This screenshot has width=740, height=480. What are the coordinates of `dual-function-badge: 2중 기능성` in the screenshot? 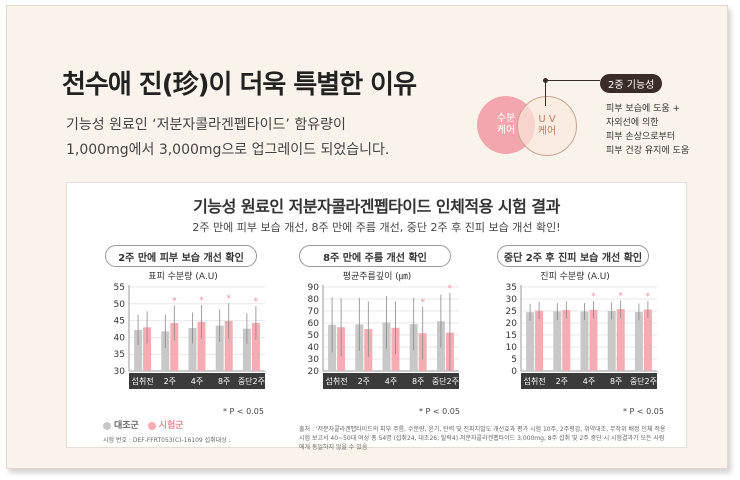 It's located at (631, 83).